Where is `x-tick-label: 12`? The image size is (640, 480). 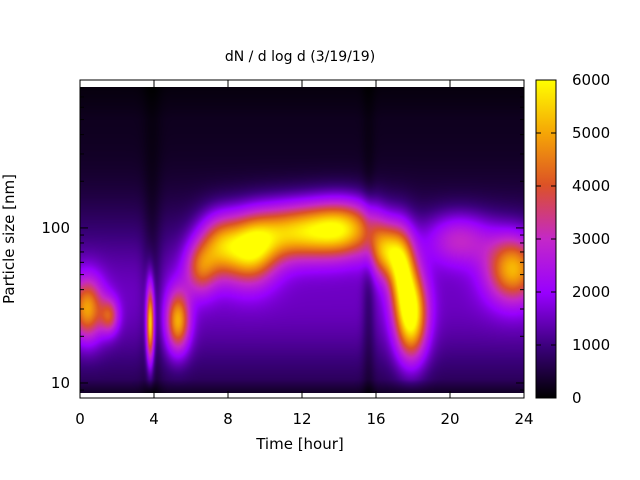
x-tick-label: 12 is located at coordinates (301, 419).